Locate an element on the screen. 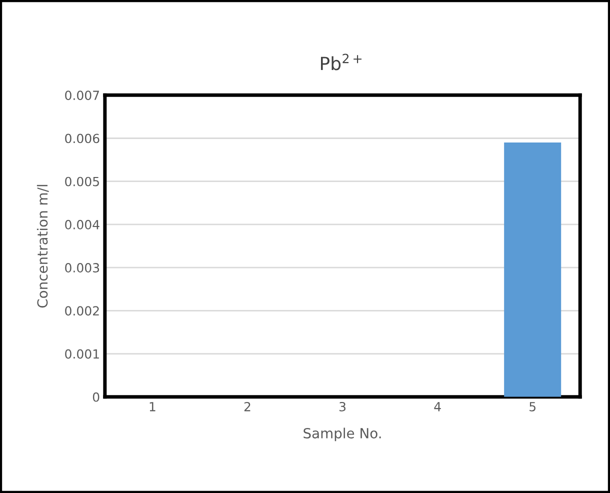  x-tick-label: 3 is located at coordinates (342, 407).